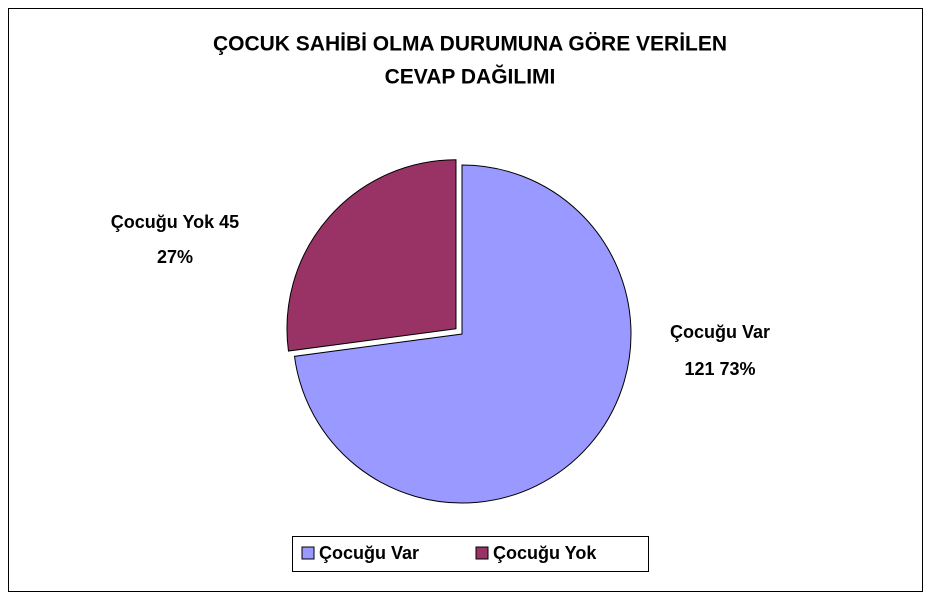  I want to click on data-label-percent: 73%, so click(738, 369).